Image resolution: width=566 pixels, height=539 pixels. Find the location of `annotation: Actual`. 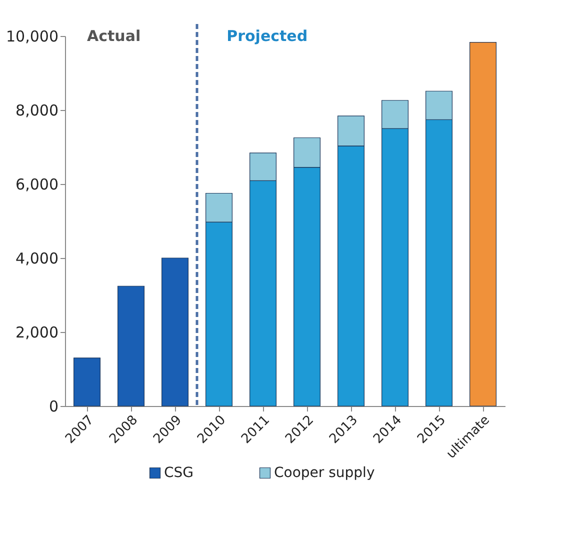

annotation: Actual is located at coordinates (114, 36).